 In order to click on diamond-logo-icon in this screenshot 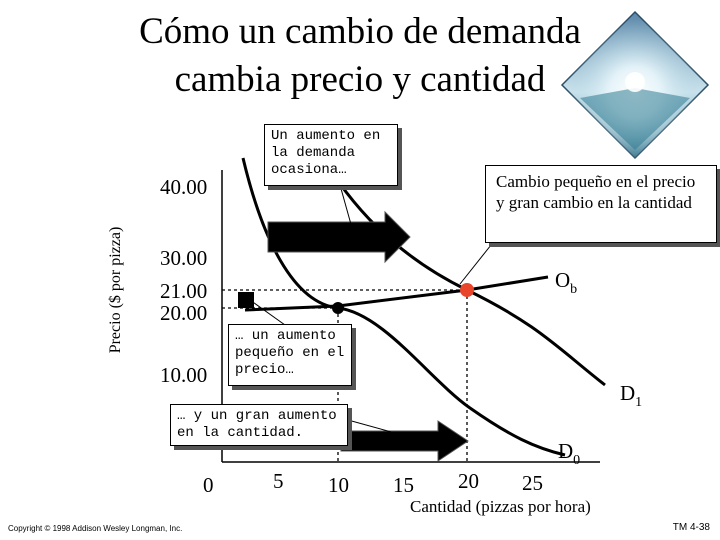, I will do `click(635, 85)`.